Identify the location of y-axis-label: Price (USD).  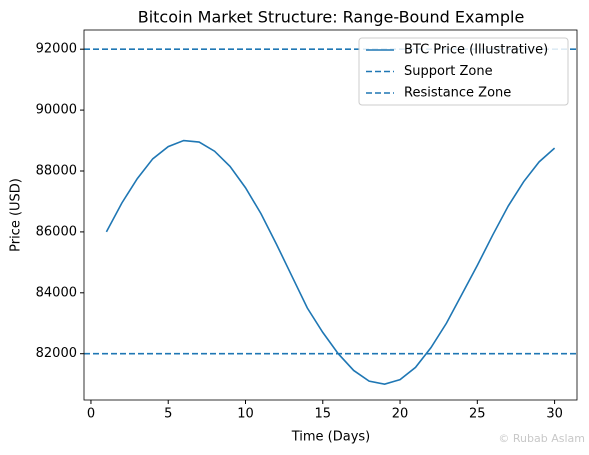
(16, 215).